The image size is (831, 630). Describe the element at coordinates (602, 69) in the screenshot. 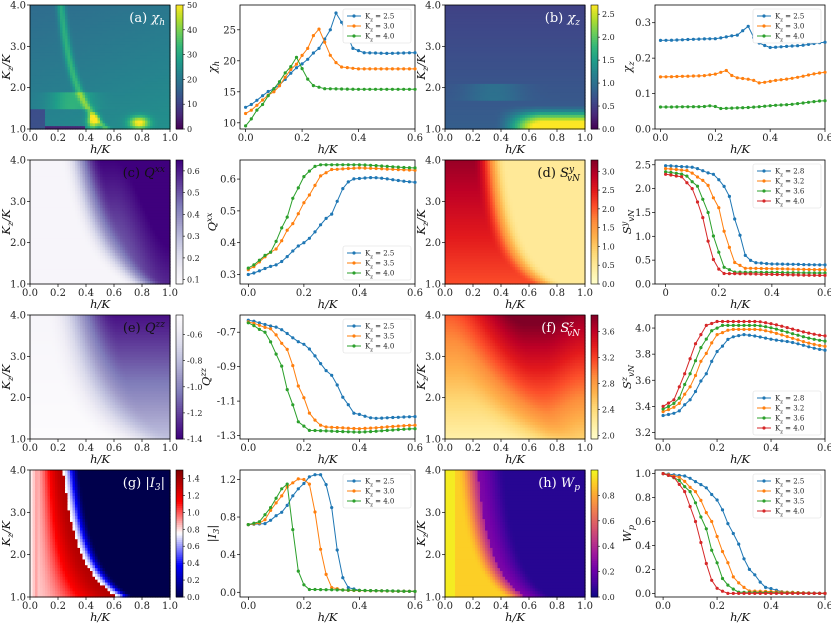

I see `colorbar-b: 0.0 0.5 1.0 1.5 2.0 2.5` at that location.